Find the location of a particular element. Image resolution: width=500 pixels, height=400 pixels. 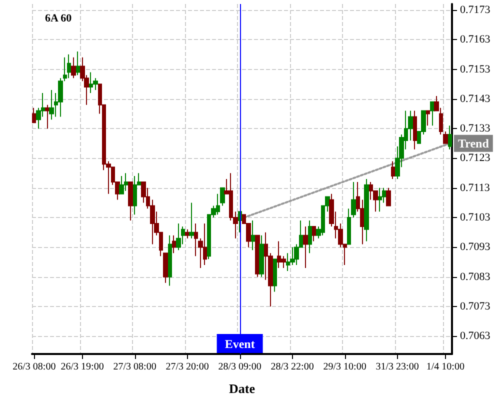

y-tick-label: 0.7083 is located at coordinates (475, 276).